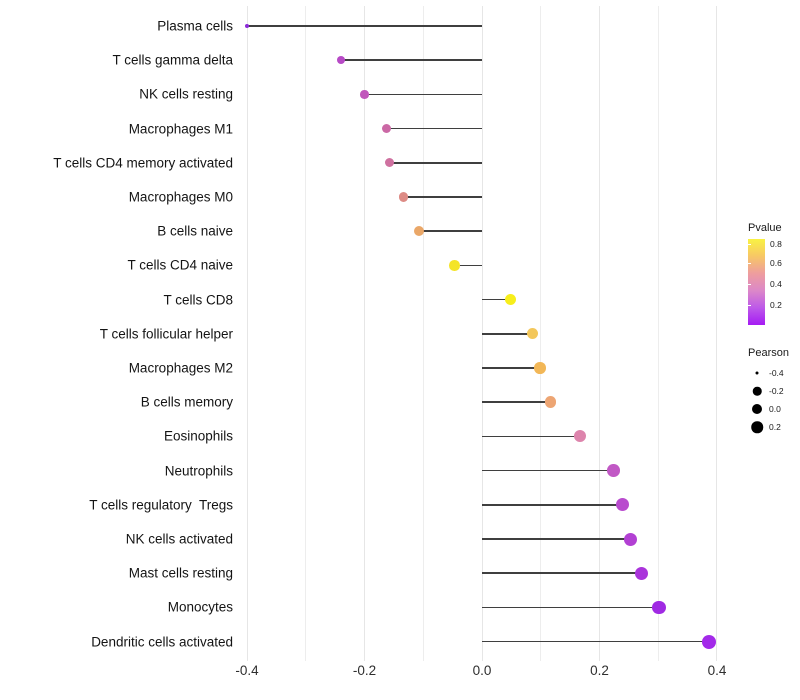 Image resolution: width=800 pixels, height=700 pixels. I want to click on pearson-size-item: 0.2, so click(774, 427).